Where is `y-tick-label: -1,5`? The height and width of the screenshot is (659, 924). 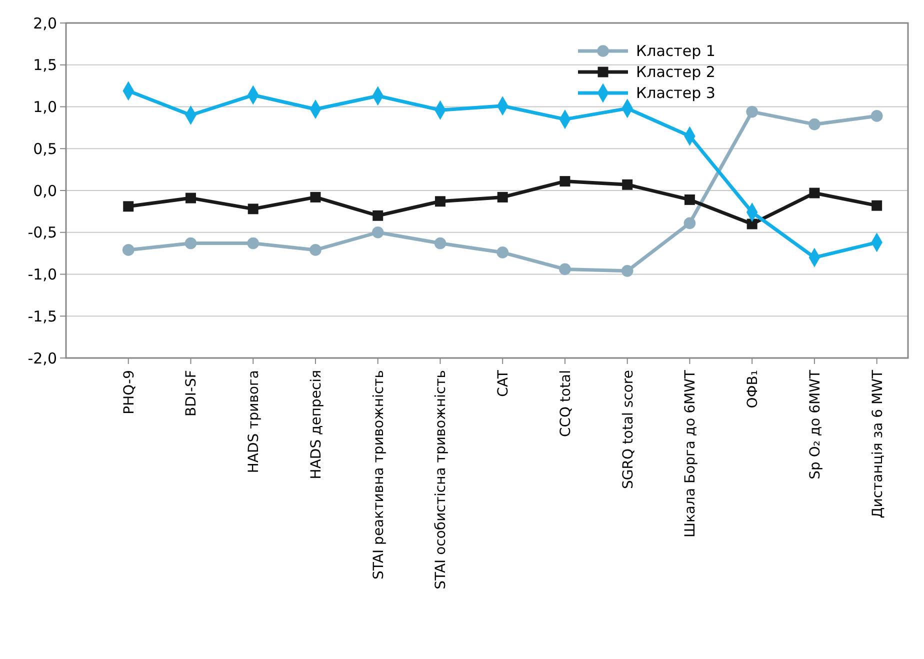 y-tick-label: -1,5 is located at coordinates (42, 316).